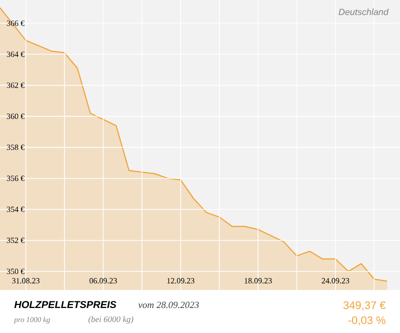 This screenshot has width=400, height=333. I want to click on y-tick-label: 364 €, so click(15, 54).